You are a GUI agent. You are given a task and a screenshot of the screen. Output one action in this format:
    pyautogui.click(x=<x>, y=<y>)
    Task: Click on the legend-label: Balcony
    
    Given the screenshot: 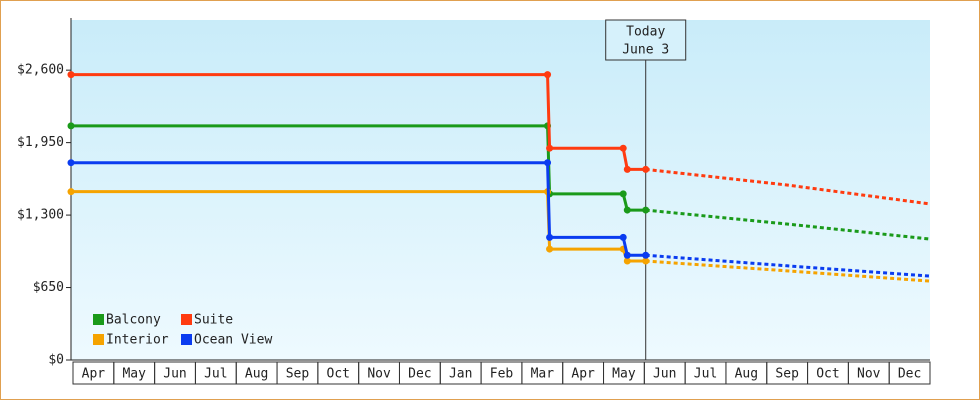 What is the action you would take?
    pyautogui.click(x=133, y=320)
    